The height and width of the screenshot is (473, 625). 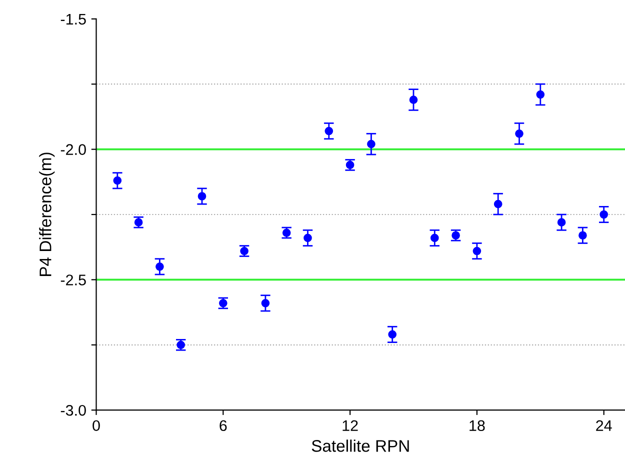 What do you see at coordinates (73, 410) in the screenshot?
I see `y-tick-label: -3.0` at bounding box center [73, 410].